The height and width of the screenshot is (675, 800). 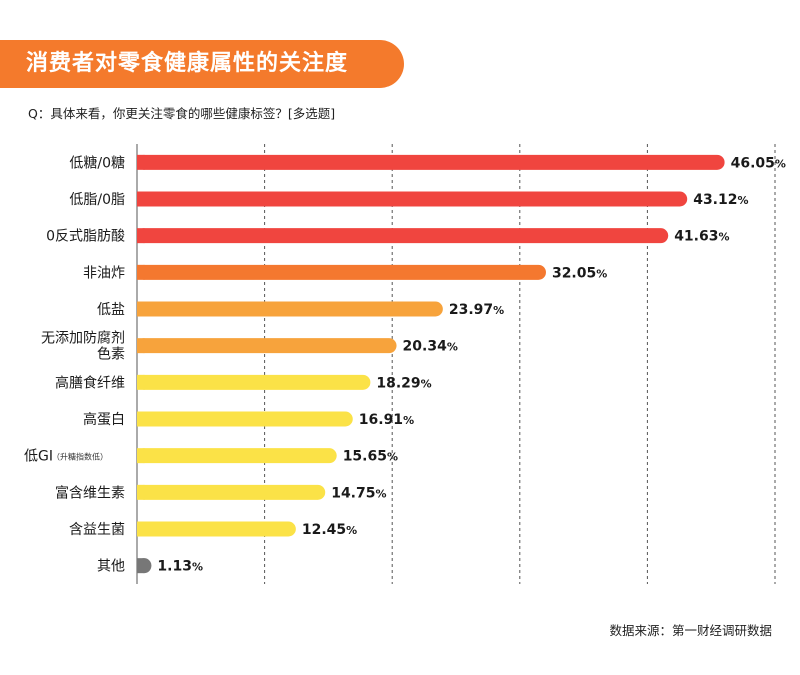 What do you see at coordinates (370, 457) in the screenshot?
I see `value-label: 15.65%` at bounding box center [370, 457].